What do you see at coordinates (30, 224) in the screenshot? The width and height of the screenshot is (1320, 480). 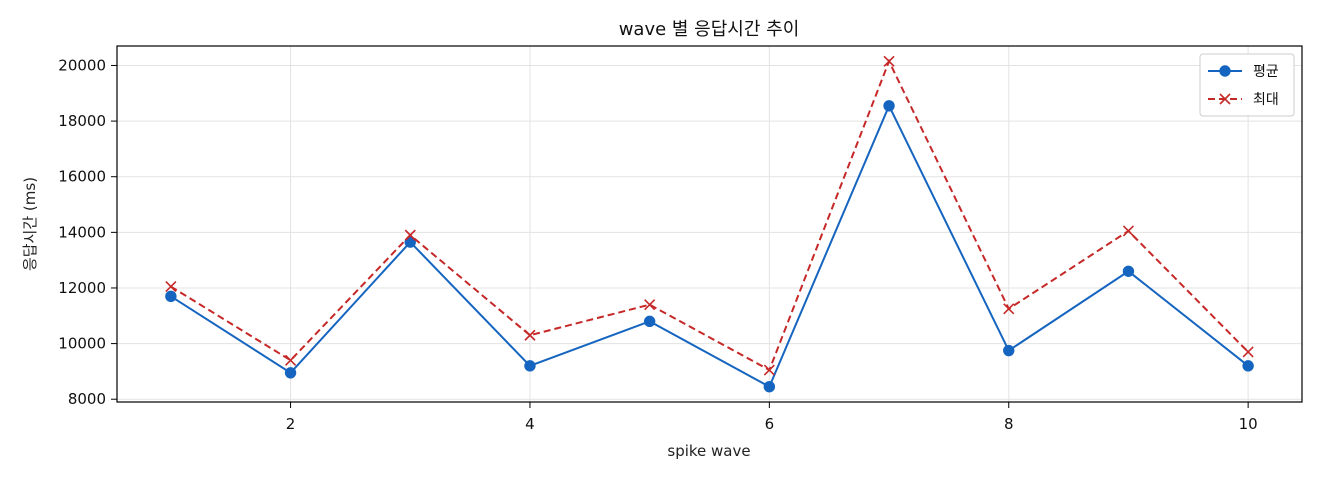 I see `y-axis-label: 응답시간 (ms)` at bounding box center [30, 224].